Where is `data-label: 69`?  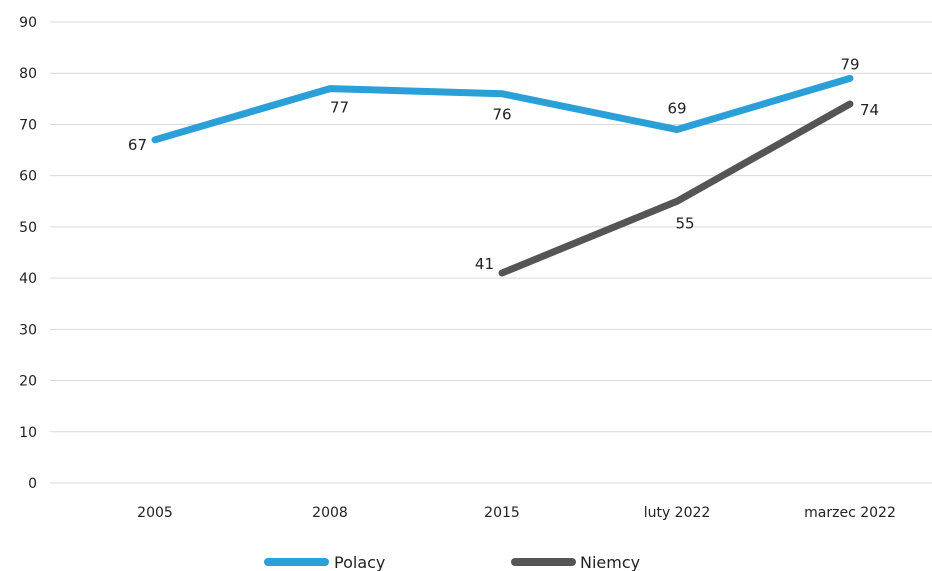
data-label: 69 is located at coordinates (676, 109).